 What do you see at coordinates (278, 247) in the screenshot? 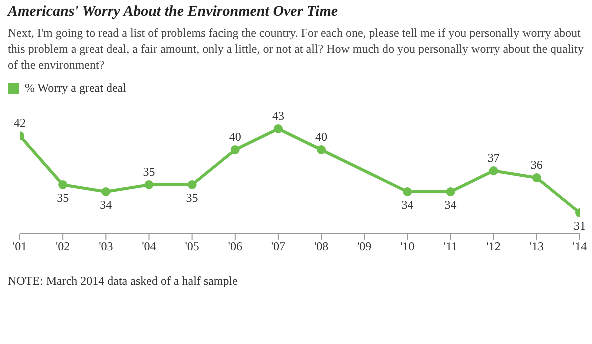
I see `x-tick-label: '07` at bounding box center [278, 247].